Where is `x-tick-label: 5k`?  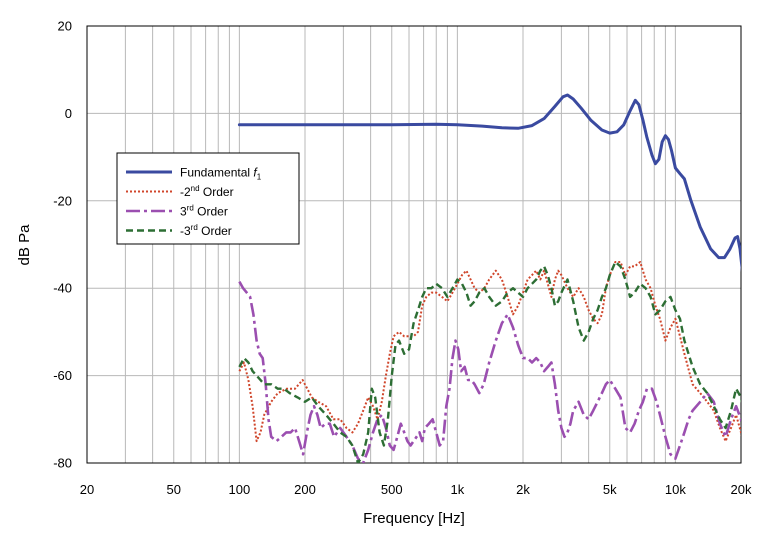 x-tick-label: 5k is located at coordinates (610, 489).